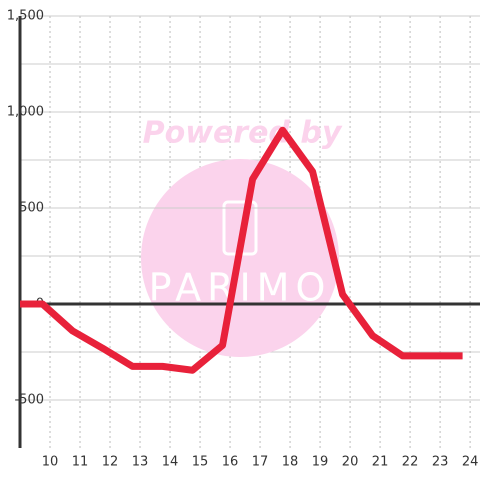  I want to click on x-tick-label: 14, so click(170, 462).